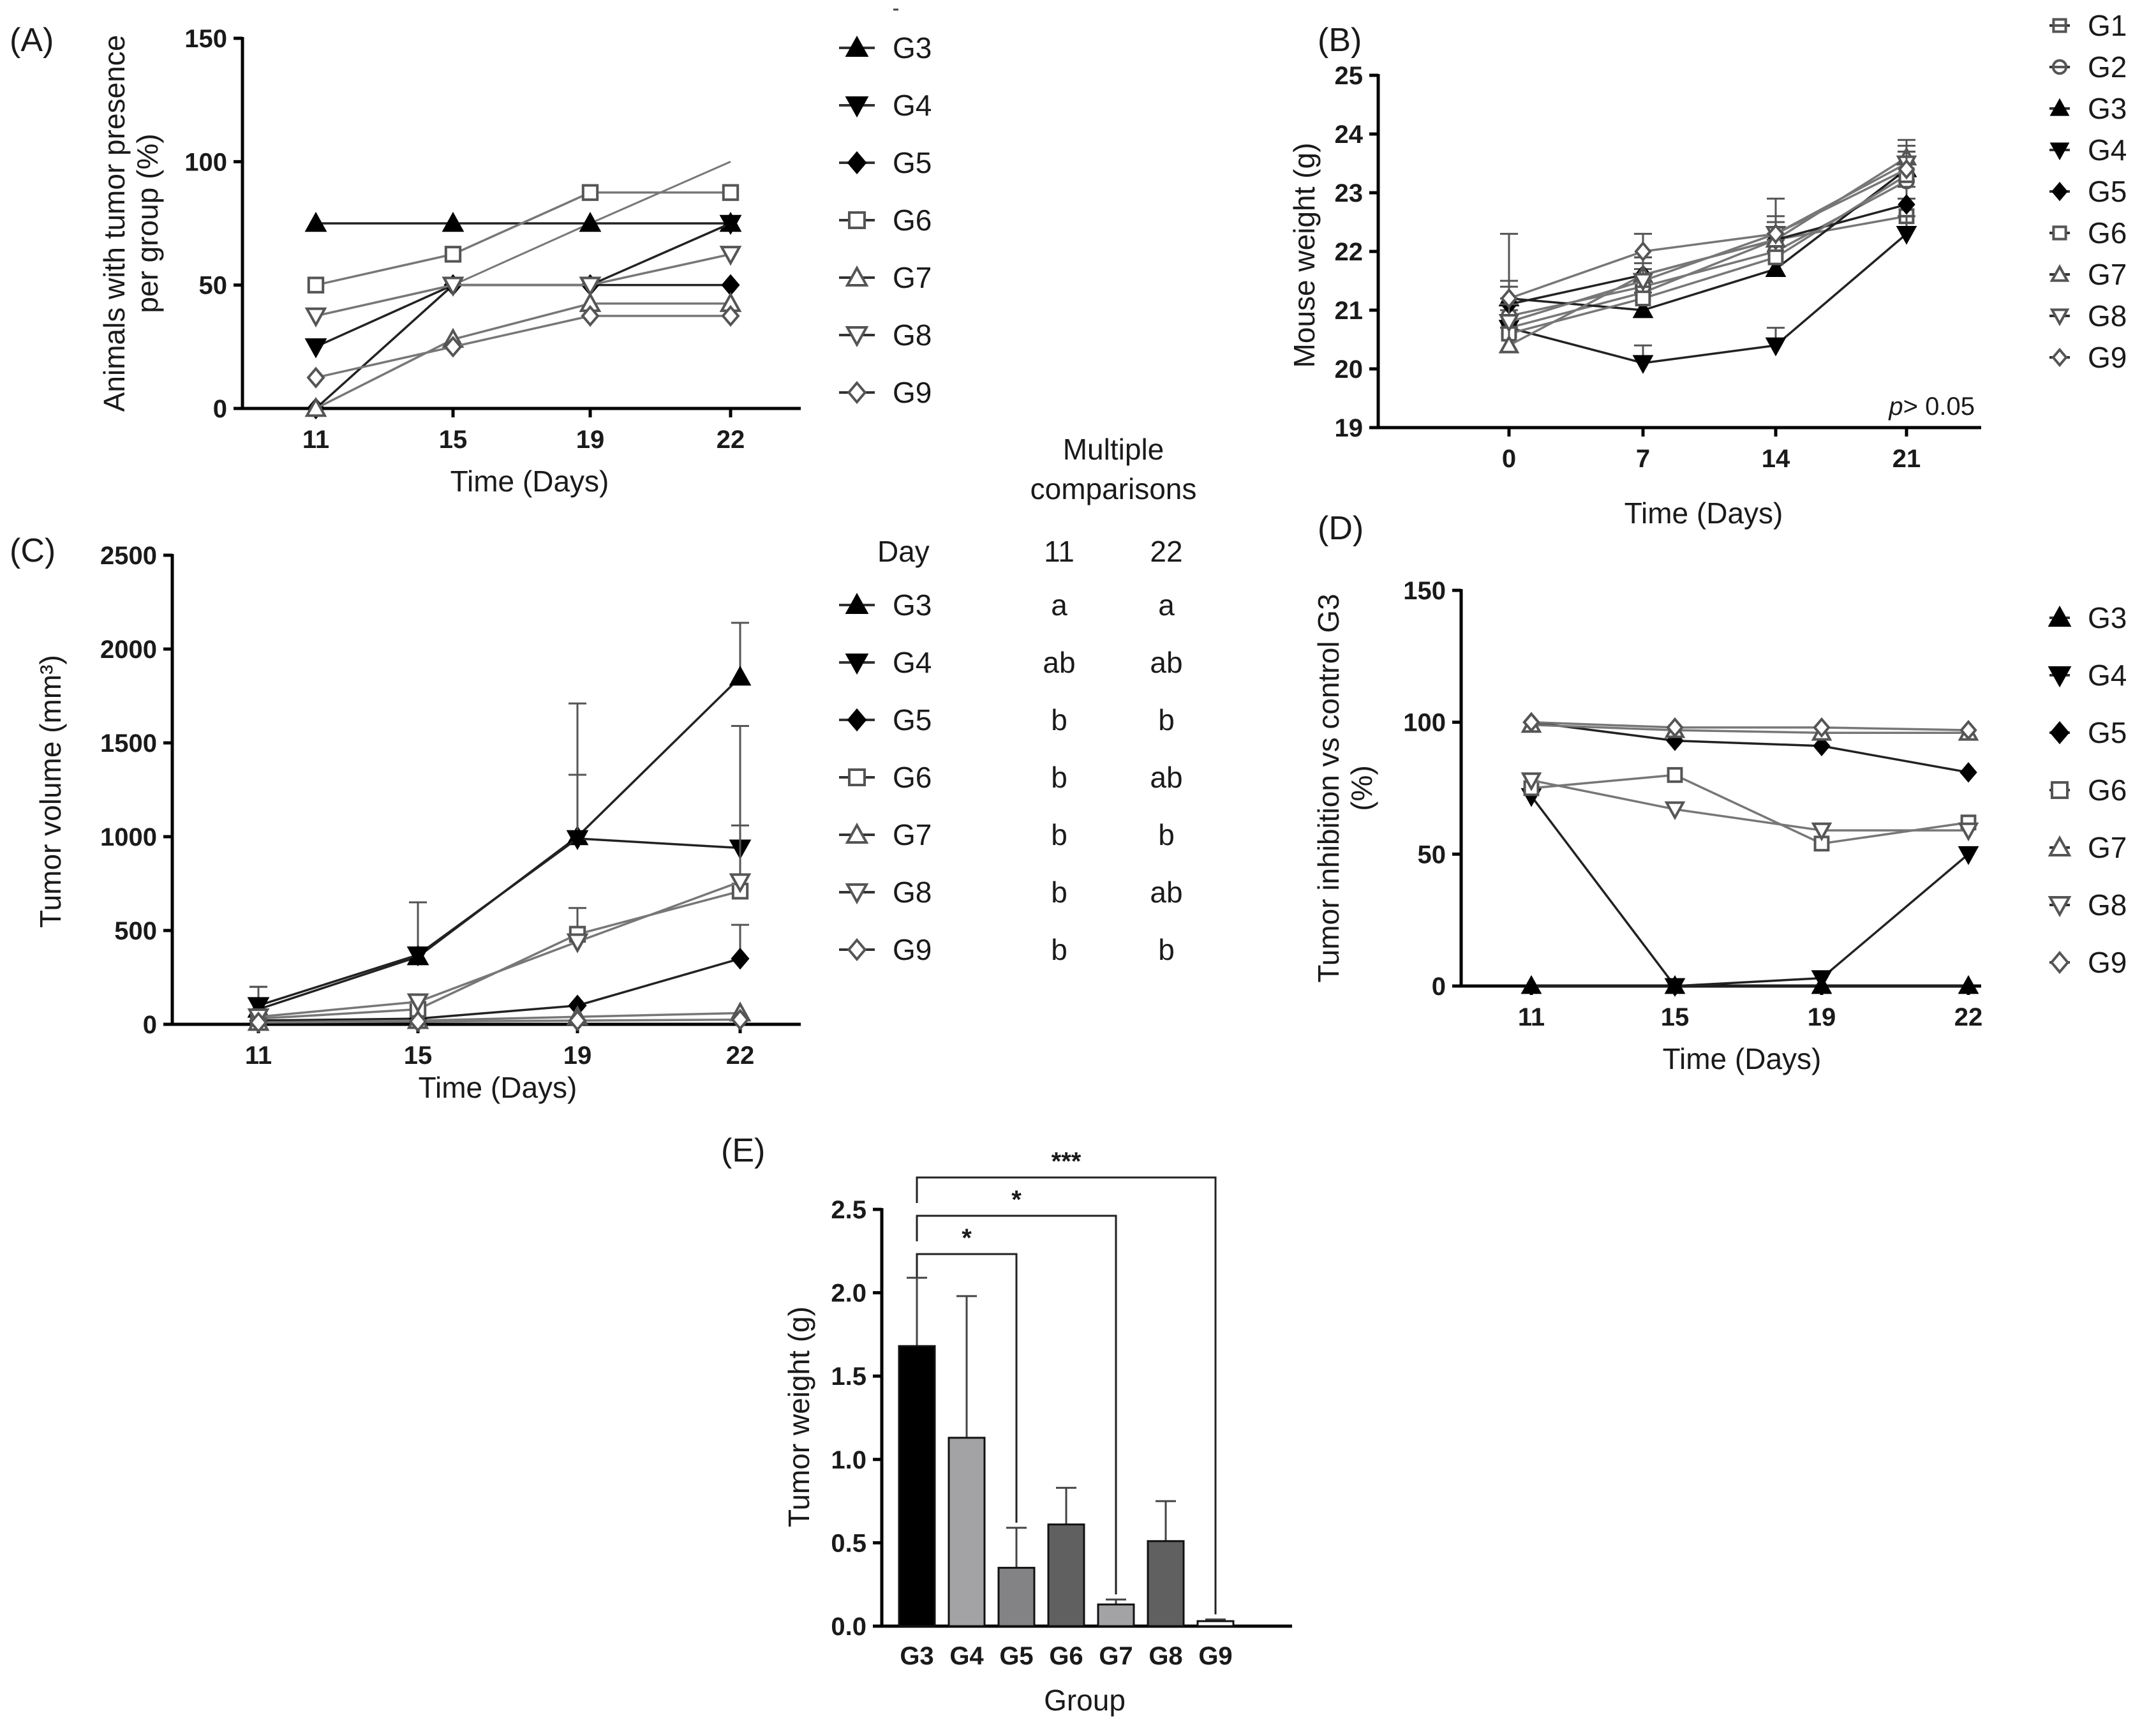  Describe the element at coordinates (1166, 1583) in the screenshot. I see `bar-g8` at that location.